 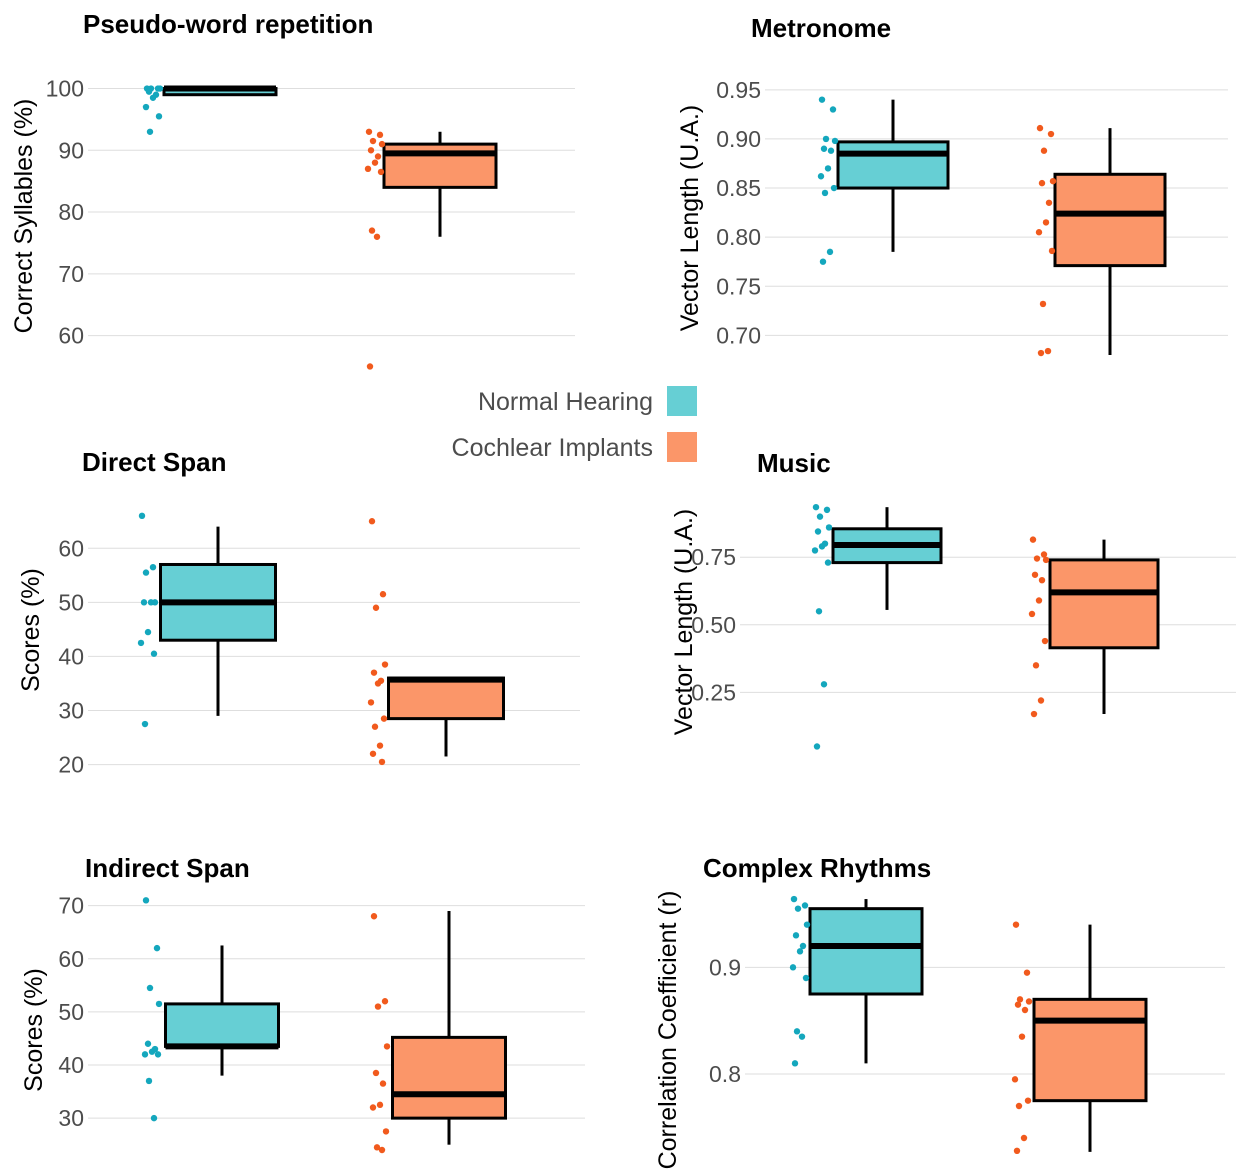 What do you see at coordinates (738, 188) in the screenshot?
I see `y-tick-label: 0.85` at bounding box center [738, 188].